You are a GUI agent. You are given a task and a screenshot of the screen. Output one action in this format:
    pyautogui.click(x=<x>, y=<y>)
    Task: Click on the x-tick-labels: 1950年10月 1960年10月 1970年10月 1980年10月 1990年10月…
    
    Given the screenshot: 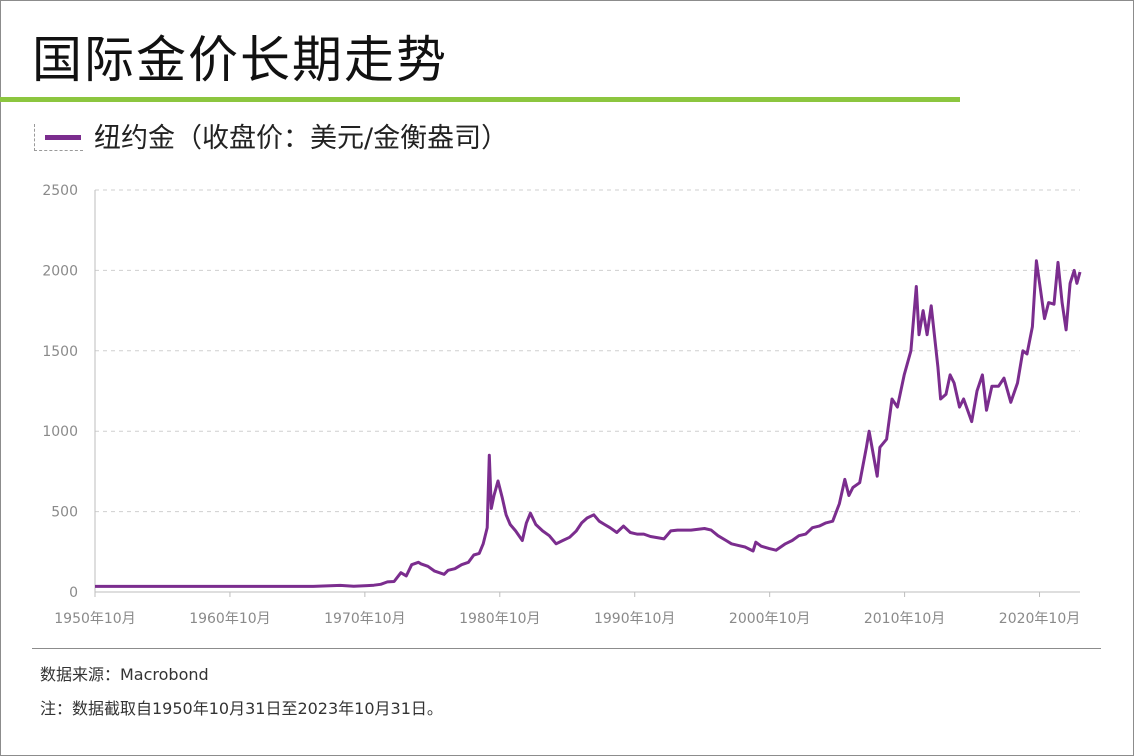 What is the action you would take?
    pyautogui.click(x=567, y=619)
    